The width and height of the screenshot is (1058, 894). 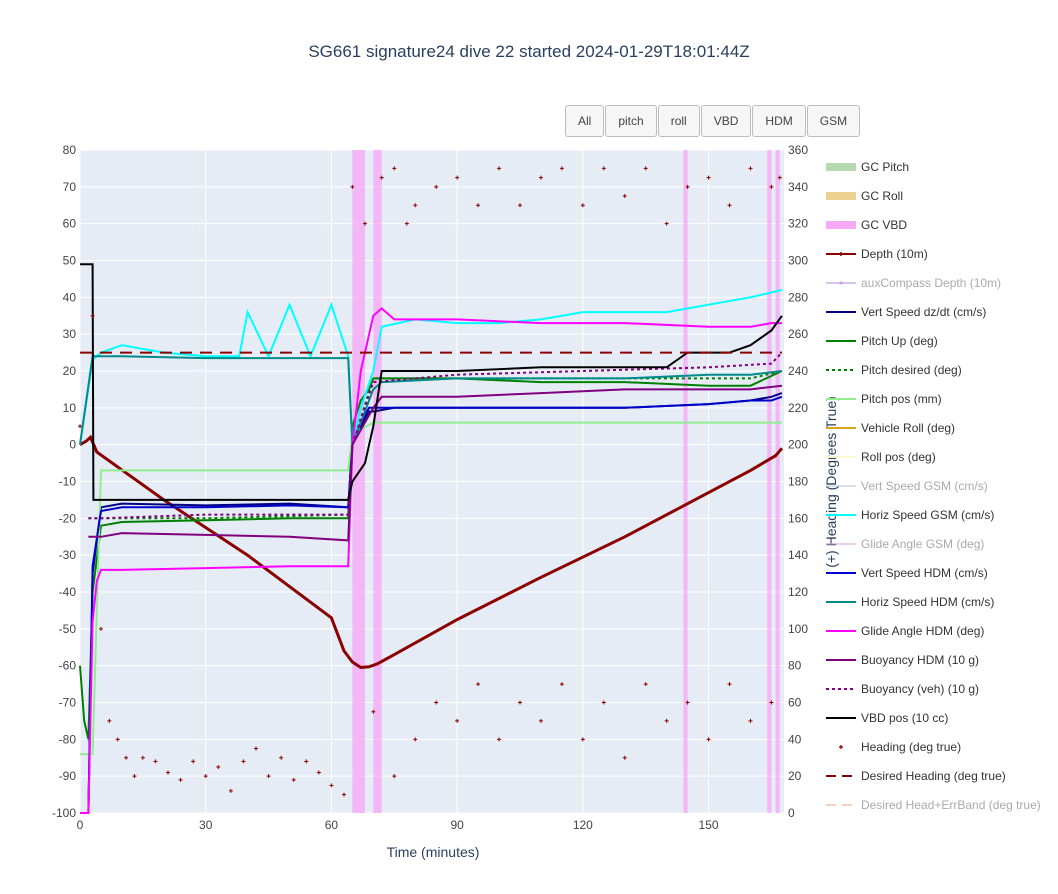 What do you see at coordinates (885, 166) in the screenshot?
I see `legend-label: GC Pitch` at bounding box center [885, 166].